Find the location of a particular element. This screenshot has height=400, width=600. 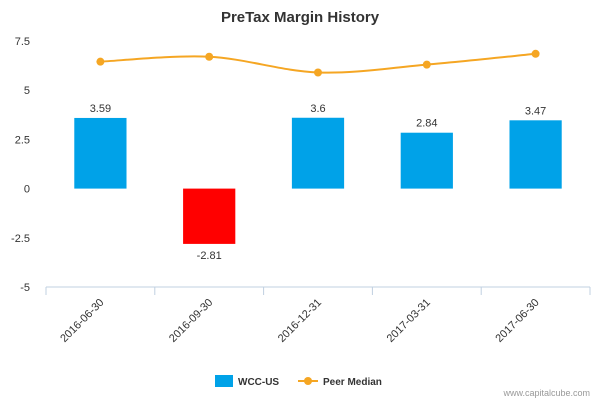

x-tick-label: 2016-09-30 is located at coordinates (191, 321).